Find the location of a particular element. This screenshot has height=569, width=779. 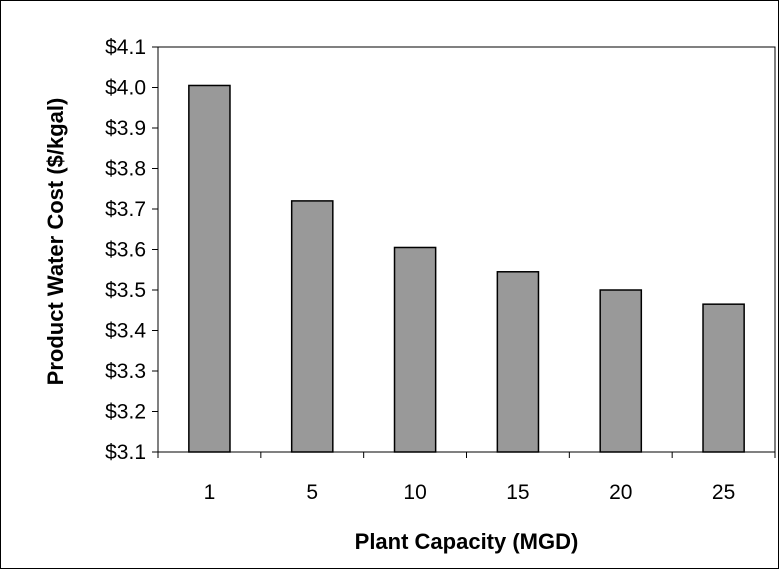

x-tick-label: 15 is located at coordinates (517, 492).